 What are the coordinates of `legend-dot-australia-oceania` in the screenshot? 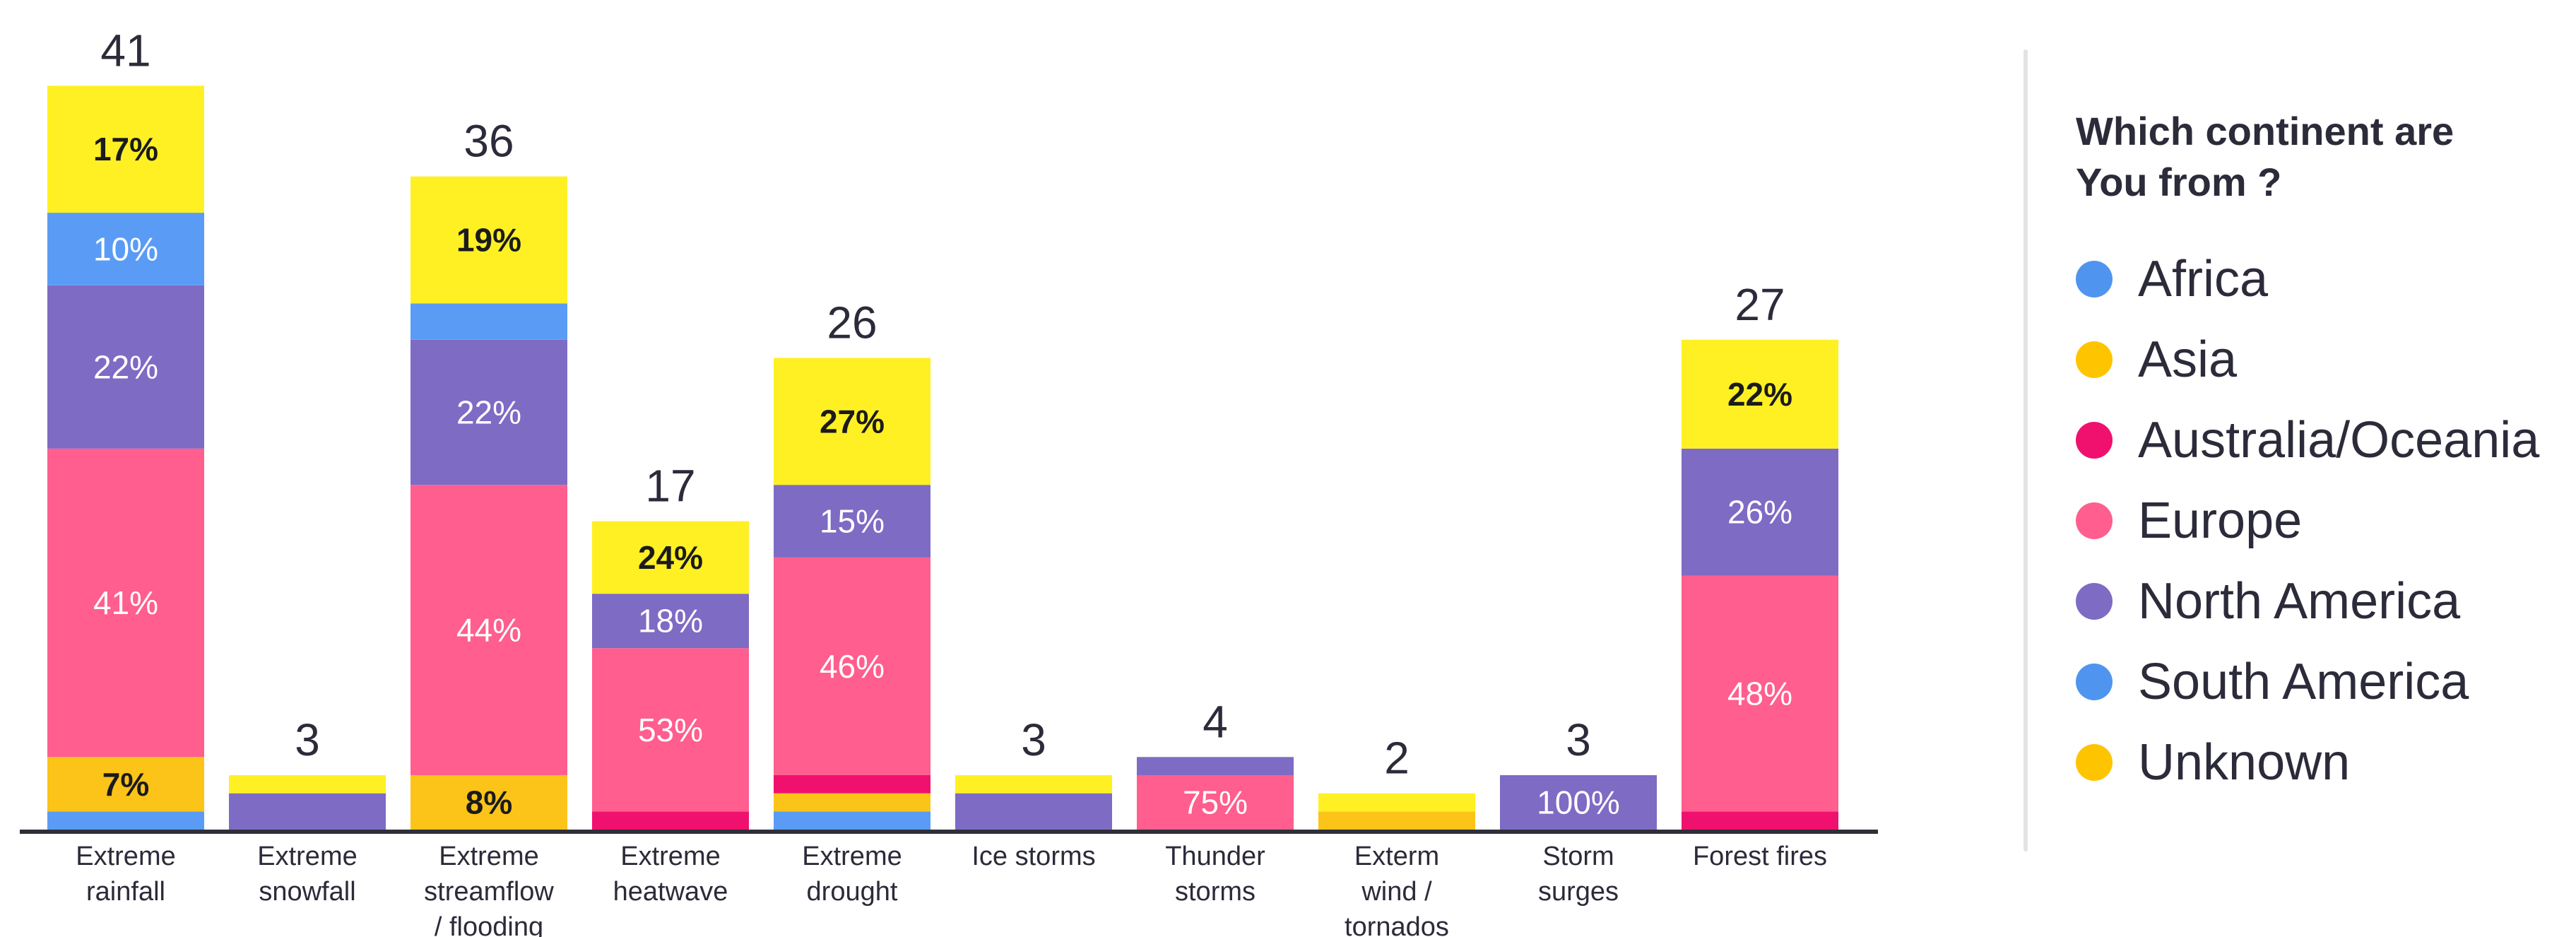 It's located at (2094, 440).